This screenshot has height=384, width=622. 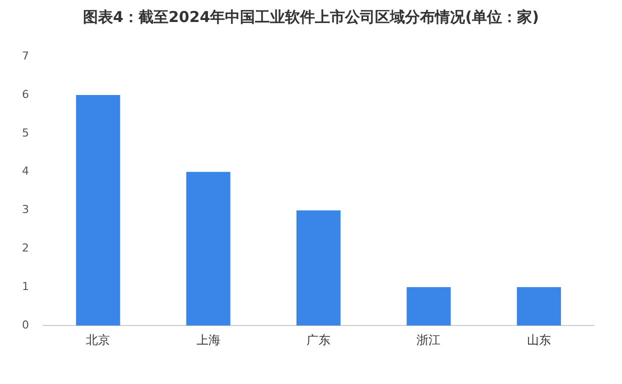 What do you see at coordinates (428, 339) in the screenshot?
I see `x-tick-label: 浙江` at bounding box center [428, 339].